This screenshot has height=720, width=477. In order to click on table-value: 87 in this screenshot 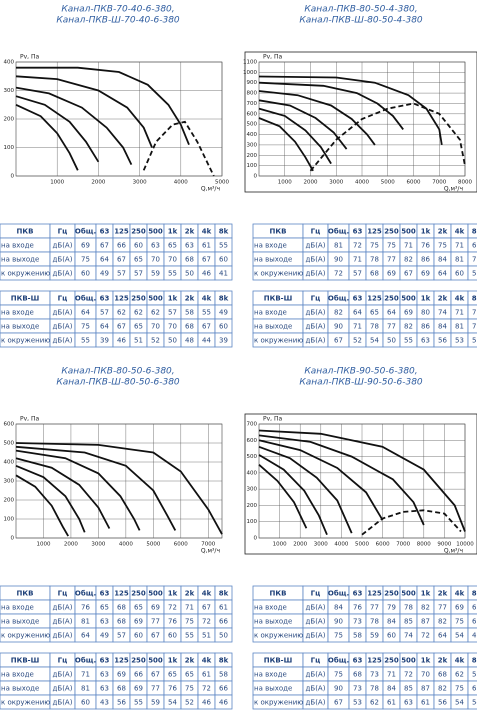, I will do `click(425, 689)`.